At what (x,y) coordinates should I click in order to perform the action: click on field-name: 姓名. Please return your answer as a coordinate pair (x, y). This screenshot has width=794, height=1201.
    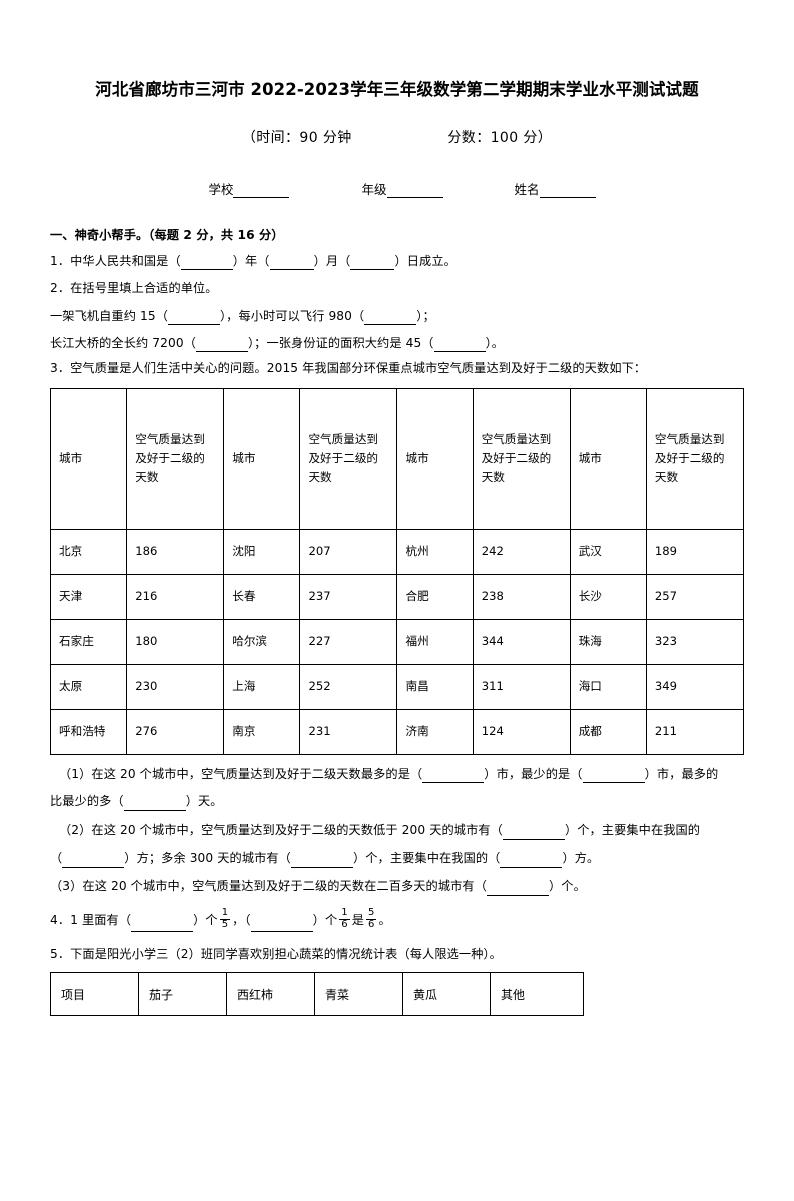
    Looking at the image, I should click on (555, 189).